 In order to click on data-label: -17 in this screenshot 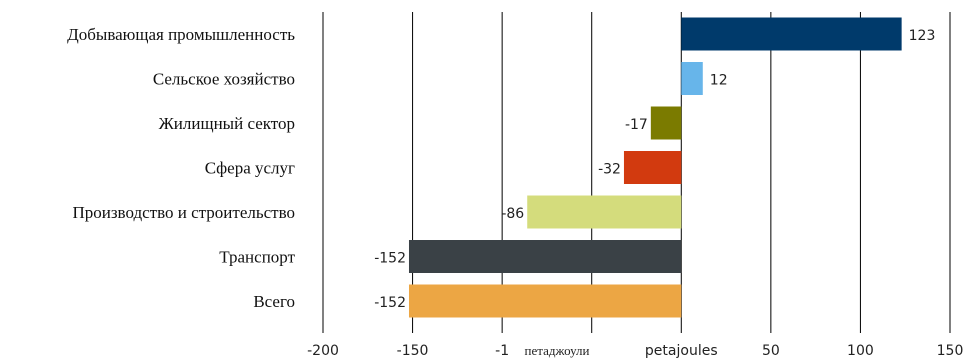, I will do `click(636, 125)`.